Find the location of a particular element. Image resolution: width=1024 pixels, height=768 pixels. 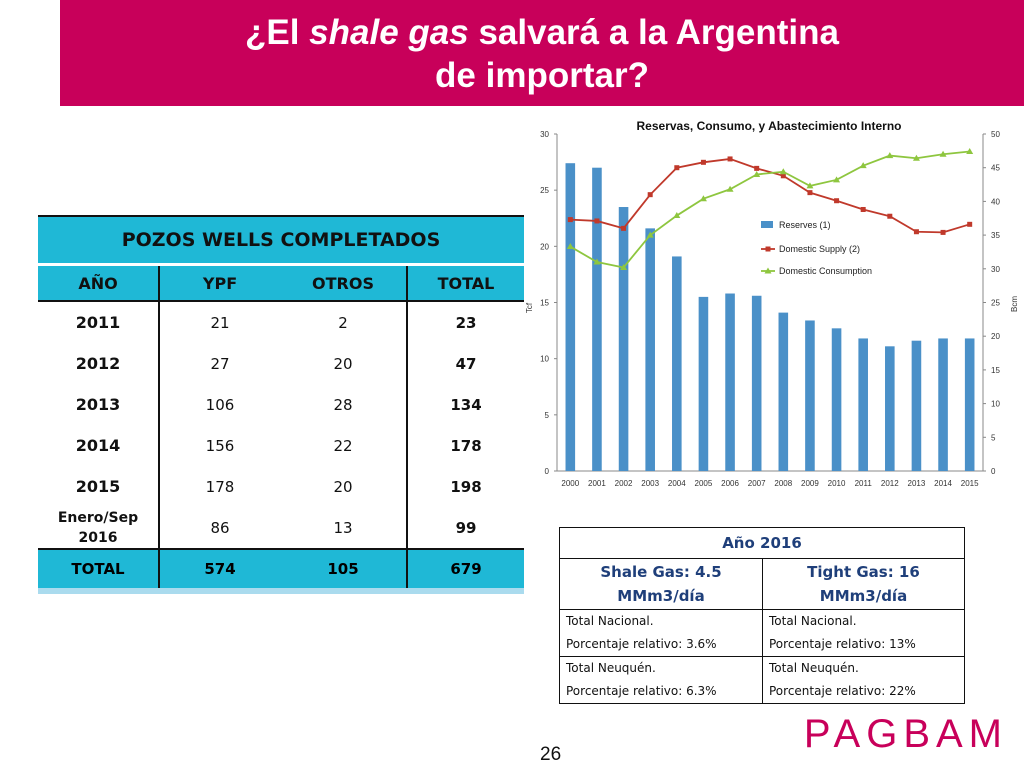

cell-total: 23 is located at coordinates (465, 322).